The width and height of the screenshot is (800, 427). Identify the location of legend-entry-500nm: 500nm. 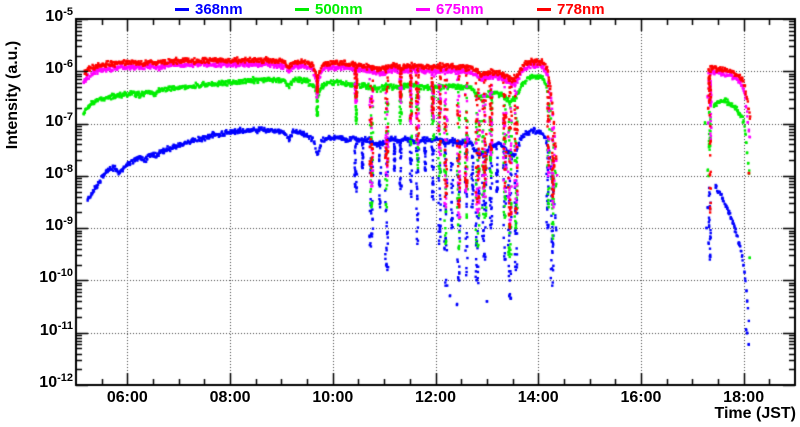
(329, 9).